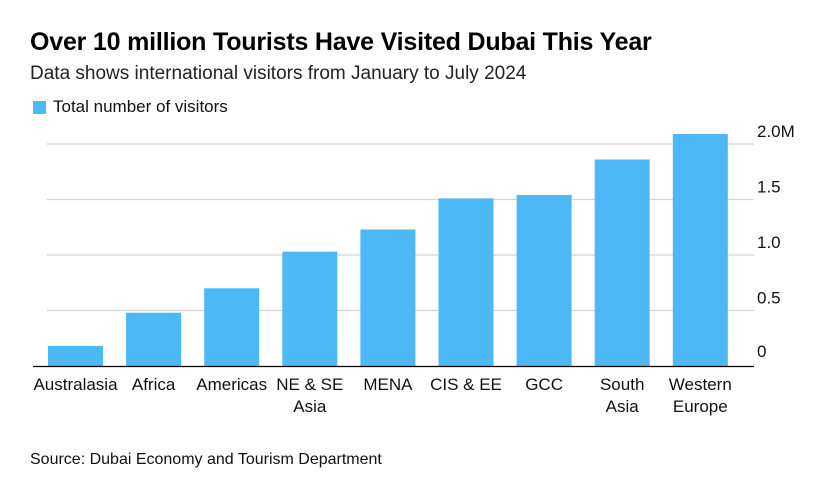  What do you see at coordinates (544, 384) in the screenshot?
I see `x-tick-label: GCC` at bounding box center [544, 384].